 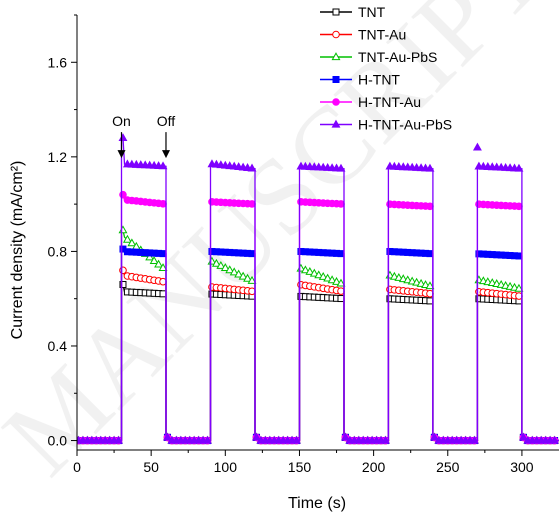 I want to click on x-tick-label: 100, so click(x=226, y=467).